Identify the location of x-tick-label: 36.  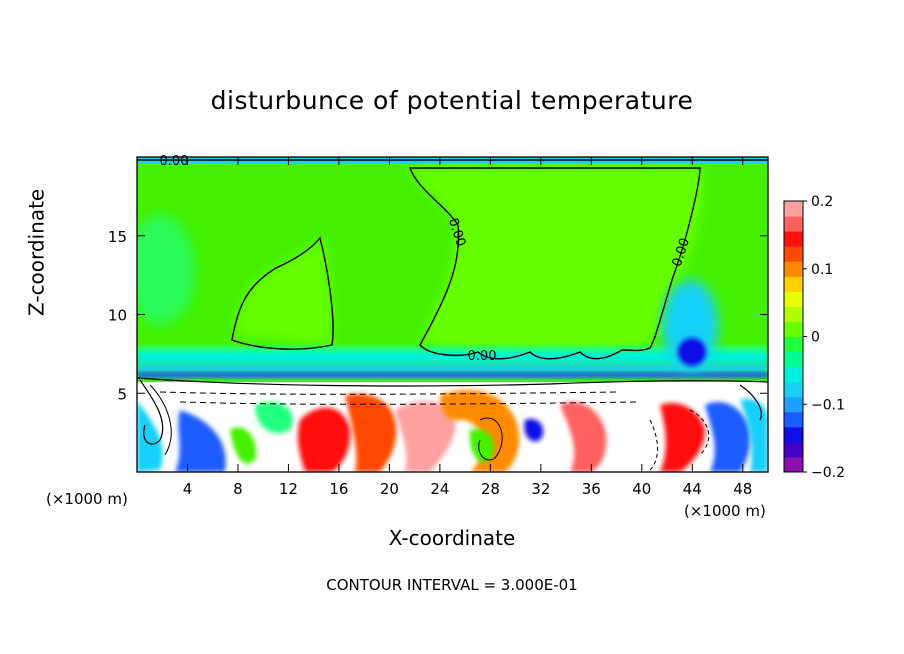
(591, 489).